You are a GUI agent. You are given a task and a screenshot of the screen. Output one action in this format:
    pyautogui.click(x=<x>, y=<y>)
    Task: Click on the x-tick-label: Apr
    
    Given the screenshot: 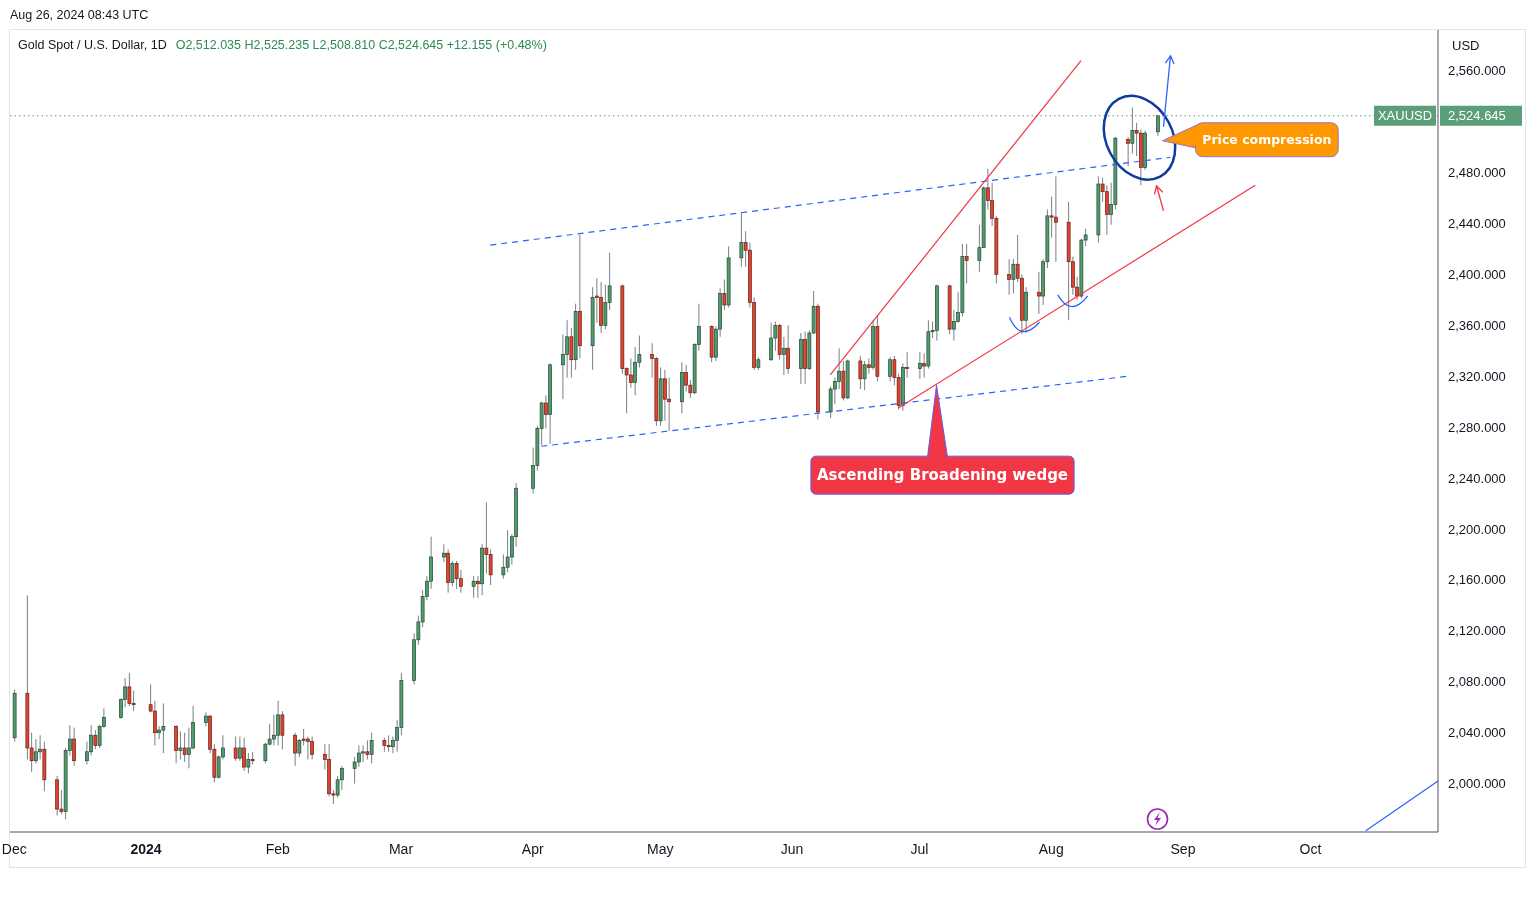 What is the action you would take?
    pyautogui.click(x=532, y=848)
    